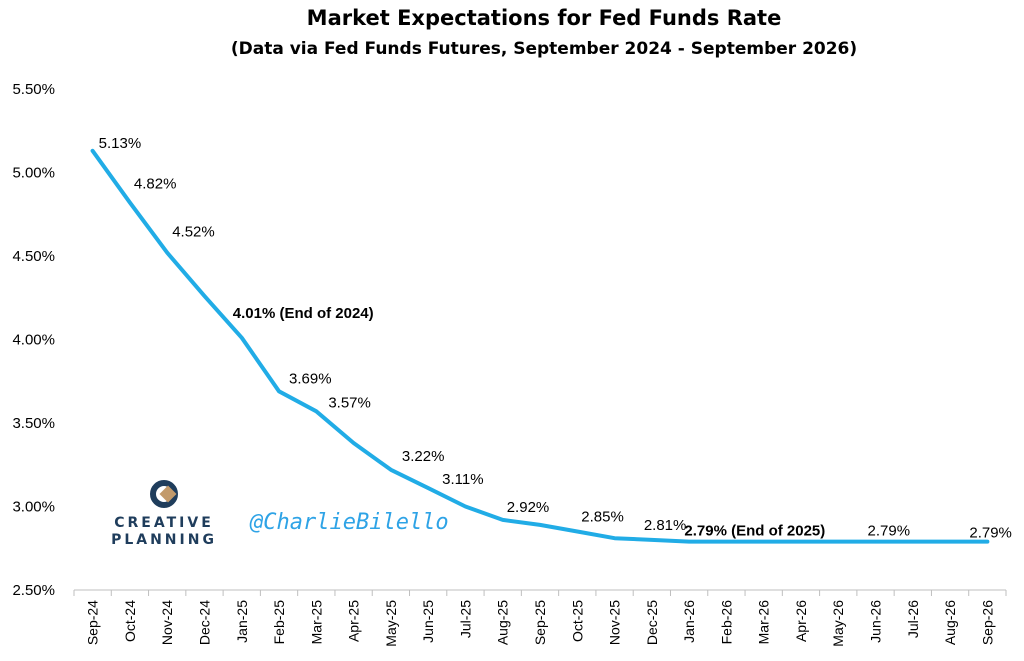  Describe the element at coordinates (503, 622) in the screenshot. I see `x-tick-label: Aug-25` at that location.